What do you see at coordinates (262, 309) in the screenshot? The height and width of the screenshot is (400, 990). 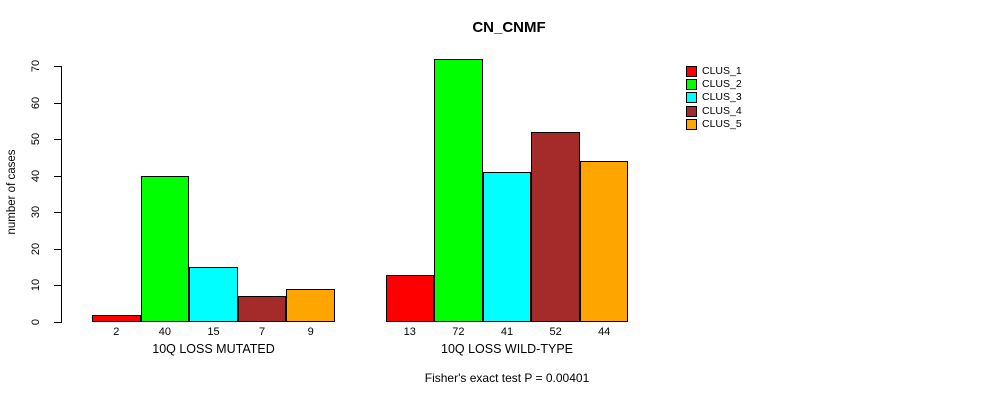 I see `bar-clus_4-group1` at bounding box center [262, 309].